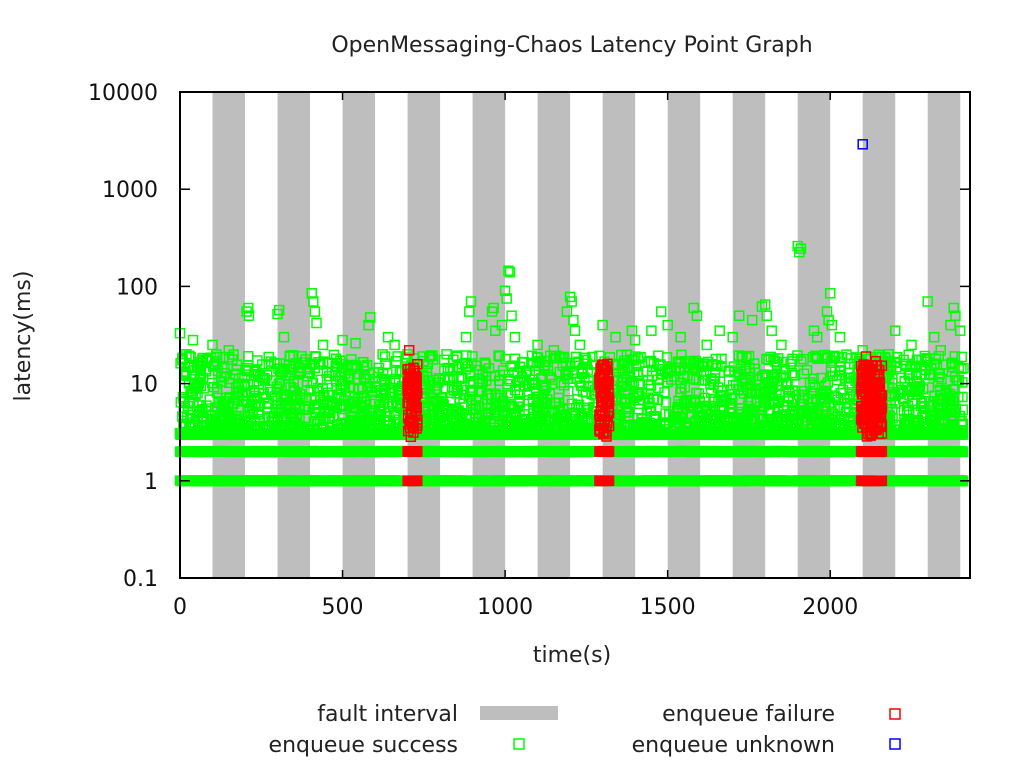 The image size is (1024, 768). What do you see at coordinates (571, 45) in the screenshot?
I see `chart-title: OpenMessaging-Chaos Latency Point Graph` at bounding box center [571, 45].